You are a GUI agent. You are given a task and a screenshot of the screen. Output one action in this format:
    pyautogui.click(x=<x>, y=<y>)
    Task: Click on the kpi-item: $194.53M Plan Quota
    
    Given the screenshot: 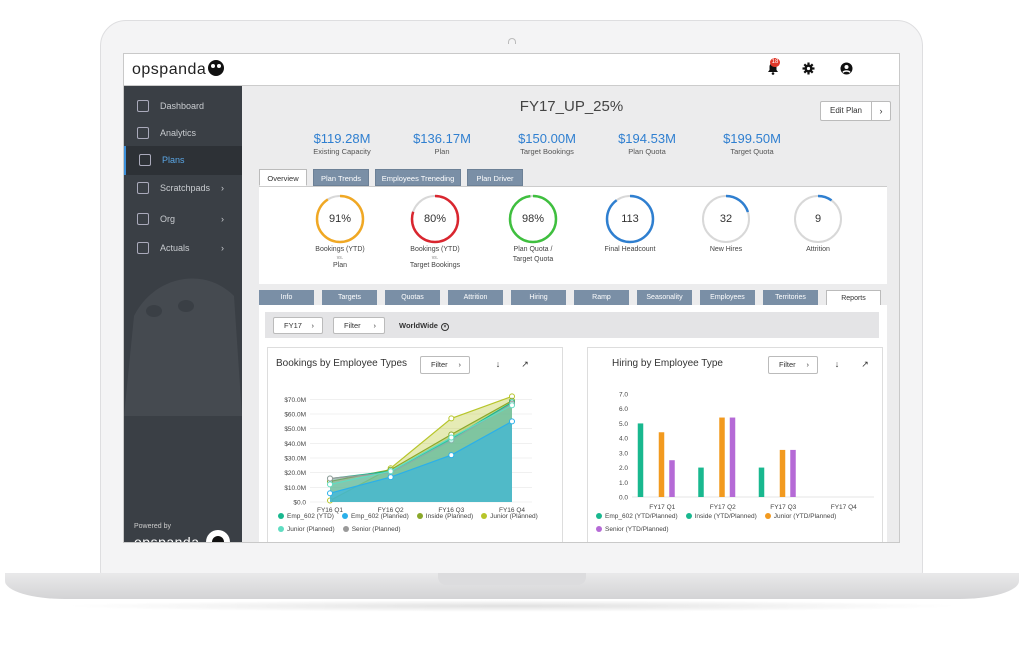 What is the action you would take?
    pyautogui.click(x=647, y=143)
    